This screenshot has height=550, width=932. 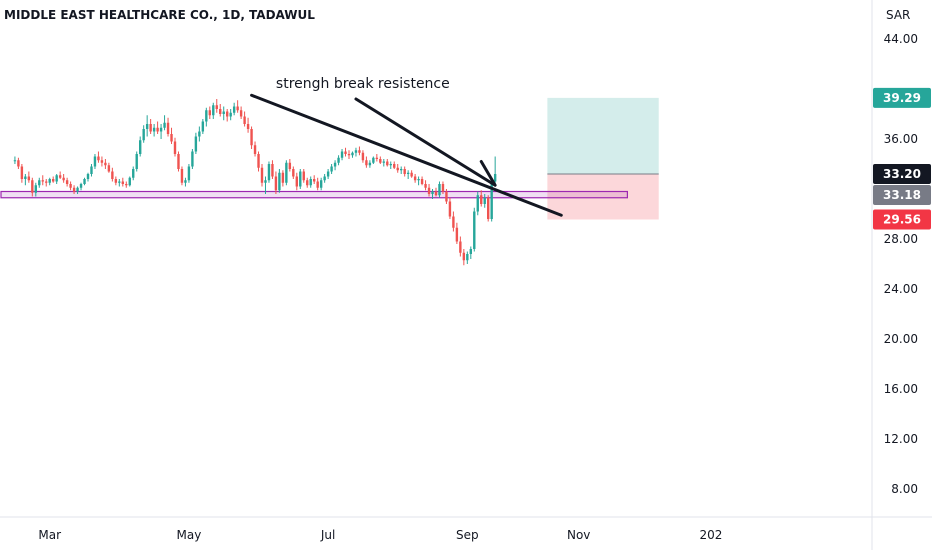 What do you see at coordinates (425, 142) in the screenshot?
I see `breakout-arrow` at bounding box center [425, 142].